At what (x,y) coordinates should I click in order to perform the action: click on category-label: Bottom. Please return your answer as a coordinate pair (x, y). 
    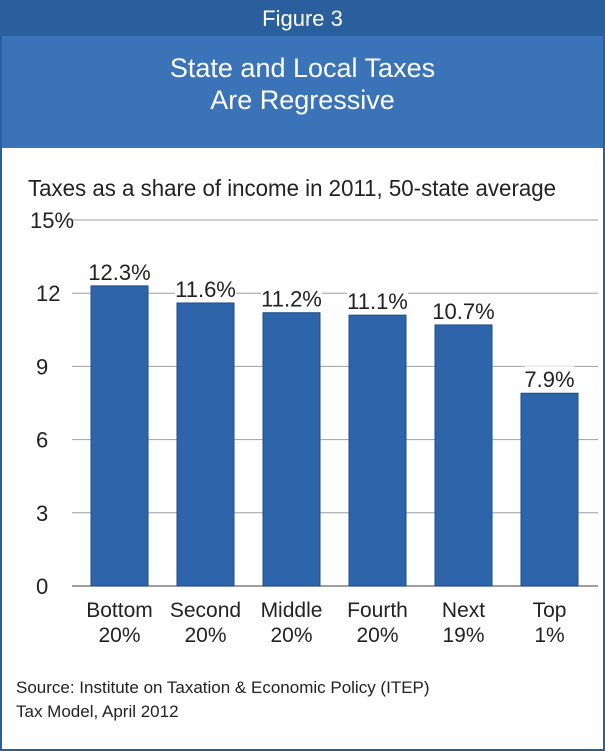
    Looking at the image, I should click on (119, 610).